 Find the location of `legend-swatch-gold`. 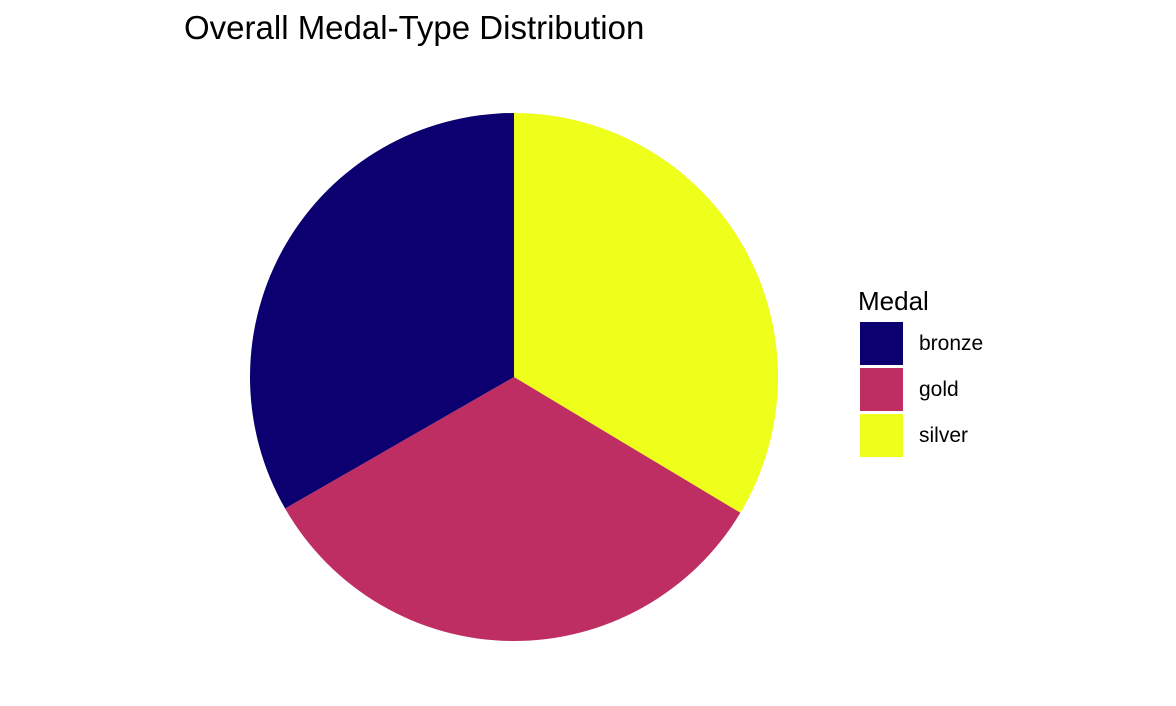

legend-swatch-gold is located at coordinates (881, 389).